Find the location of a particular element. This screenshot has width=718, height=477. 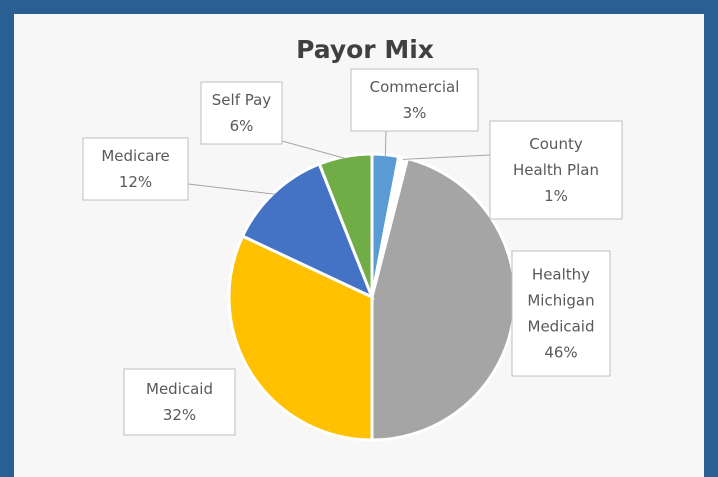

data-label-name-self-pay: Self Pay is located at coordinates (242, 100).